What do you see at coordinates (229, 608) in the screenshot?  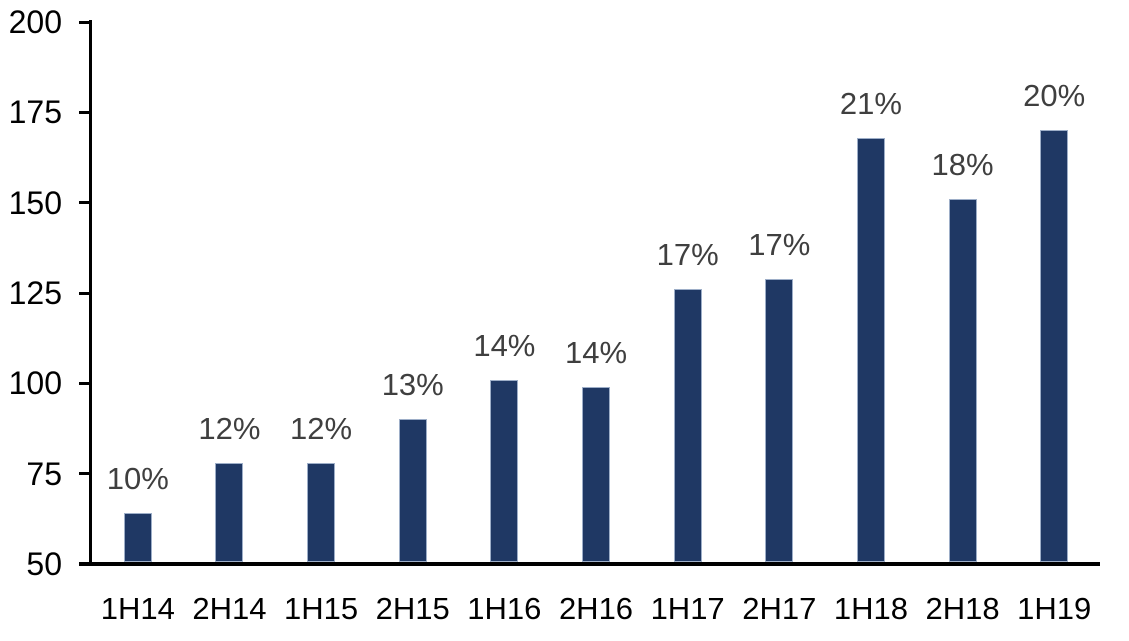 I see `x-tick-label: 2H14` at bounding box center [229, 608].